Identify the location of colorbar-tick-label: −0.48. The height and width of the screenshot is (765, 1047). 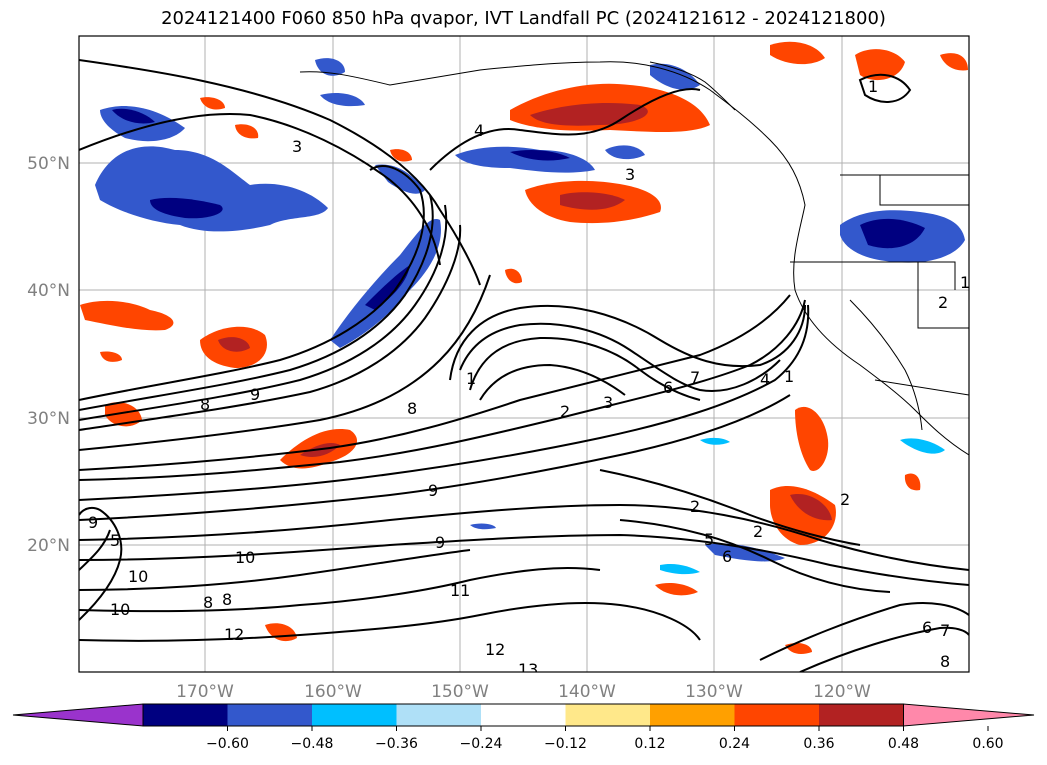
(312, 744).